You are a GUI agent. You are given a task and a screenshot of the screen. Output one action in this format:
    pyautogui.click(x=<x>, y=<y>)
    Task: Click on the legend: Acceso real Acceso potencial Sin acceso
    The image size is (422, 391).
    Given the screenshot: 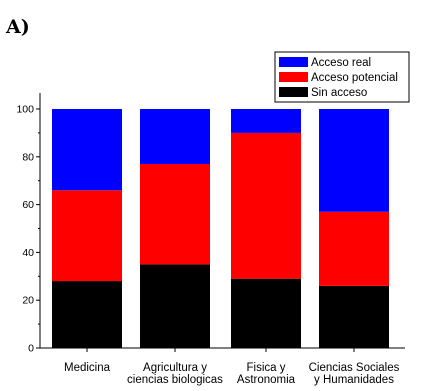 What is the action you would take?
    pyautogui.click(x=342, y=77)
    